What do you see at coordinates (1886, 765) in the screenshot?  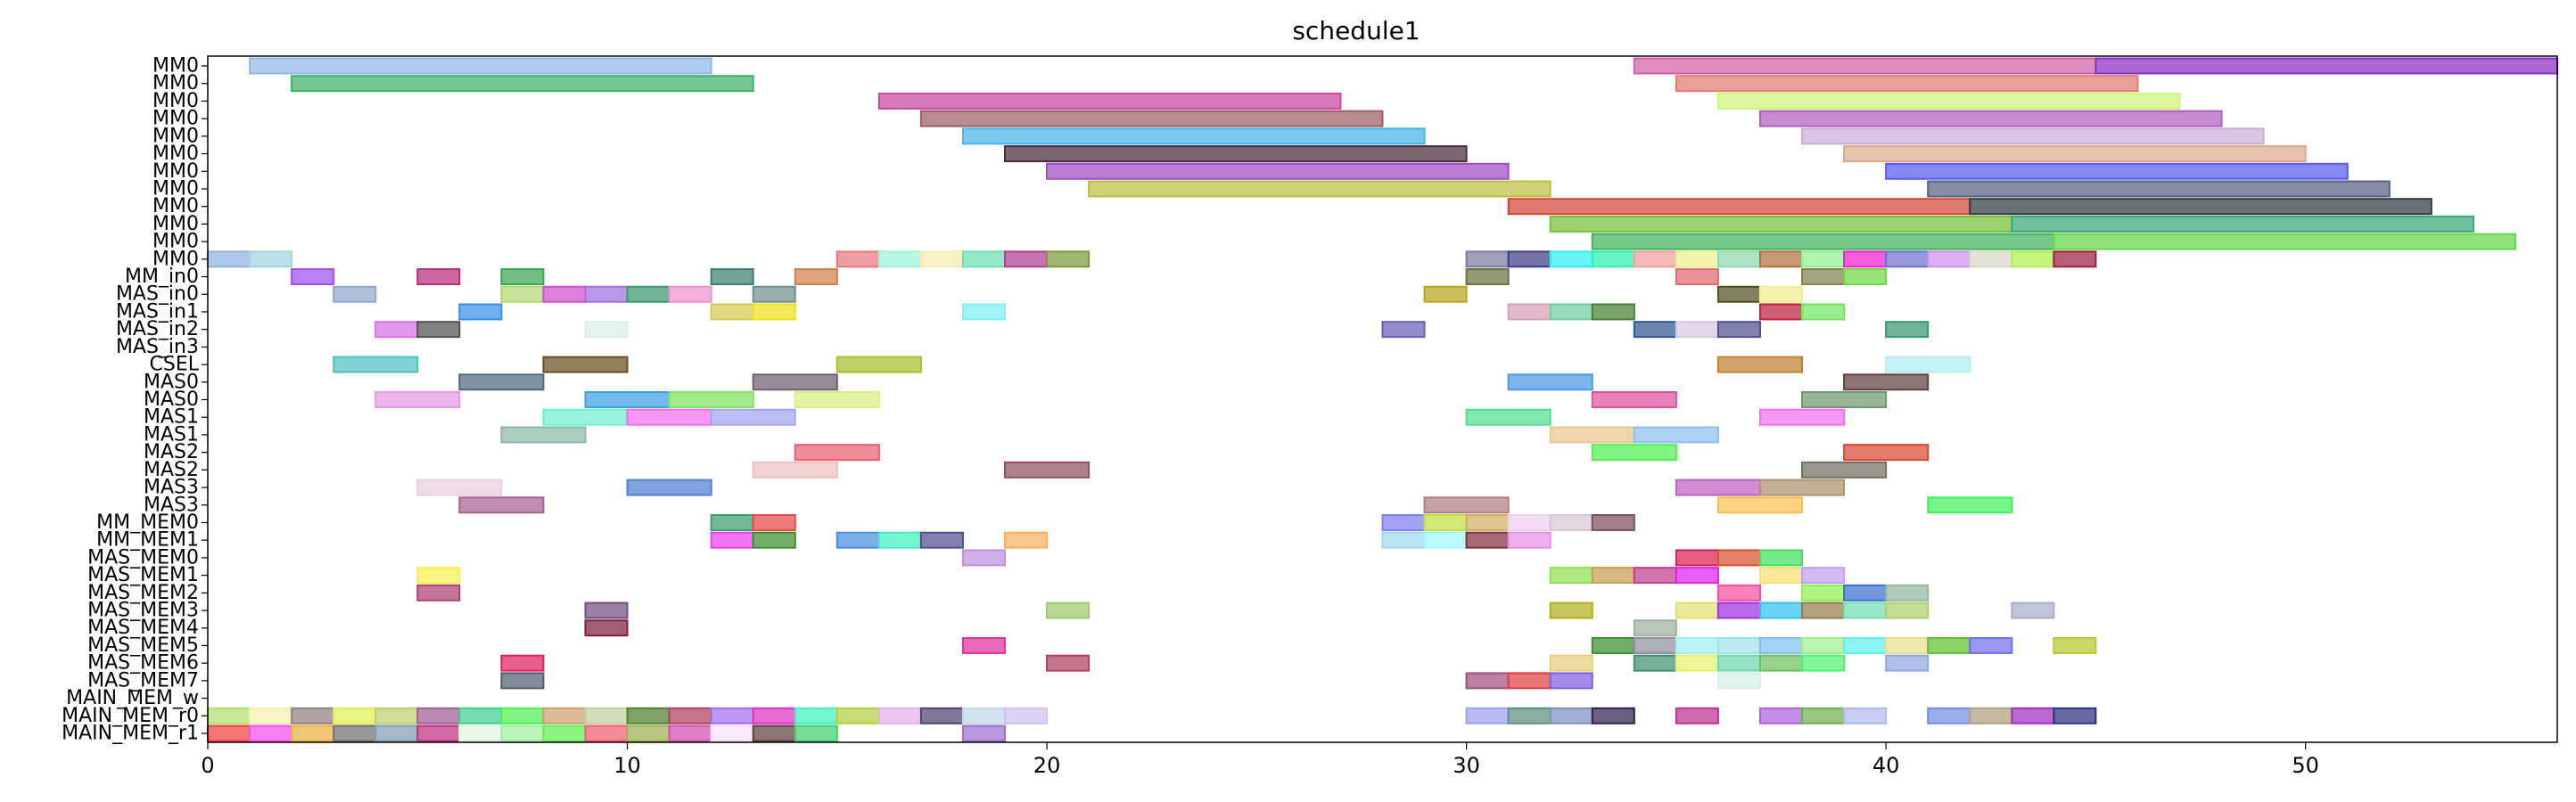 I see `x-tick-label: 40` at bounding box center [1886, 765].